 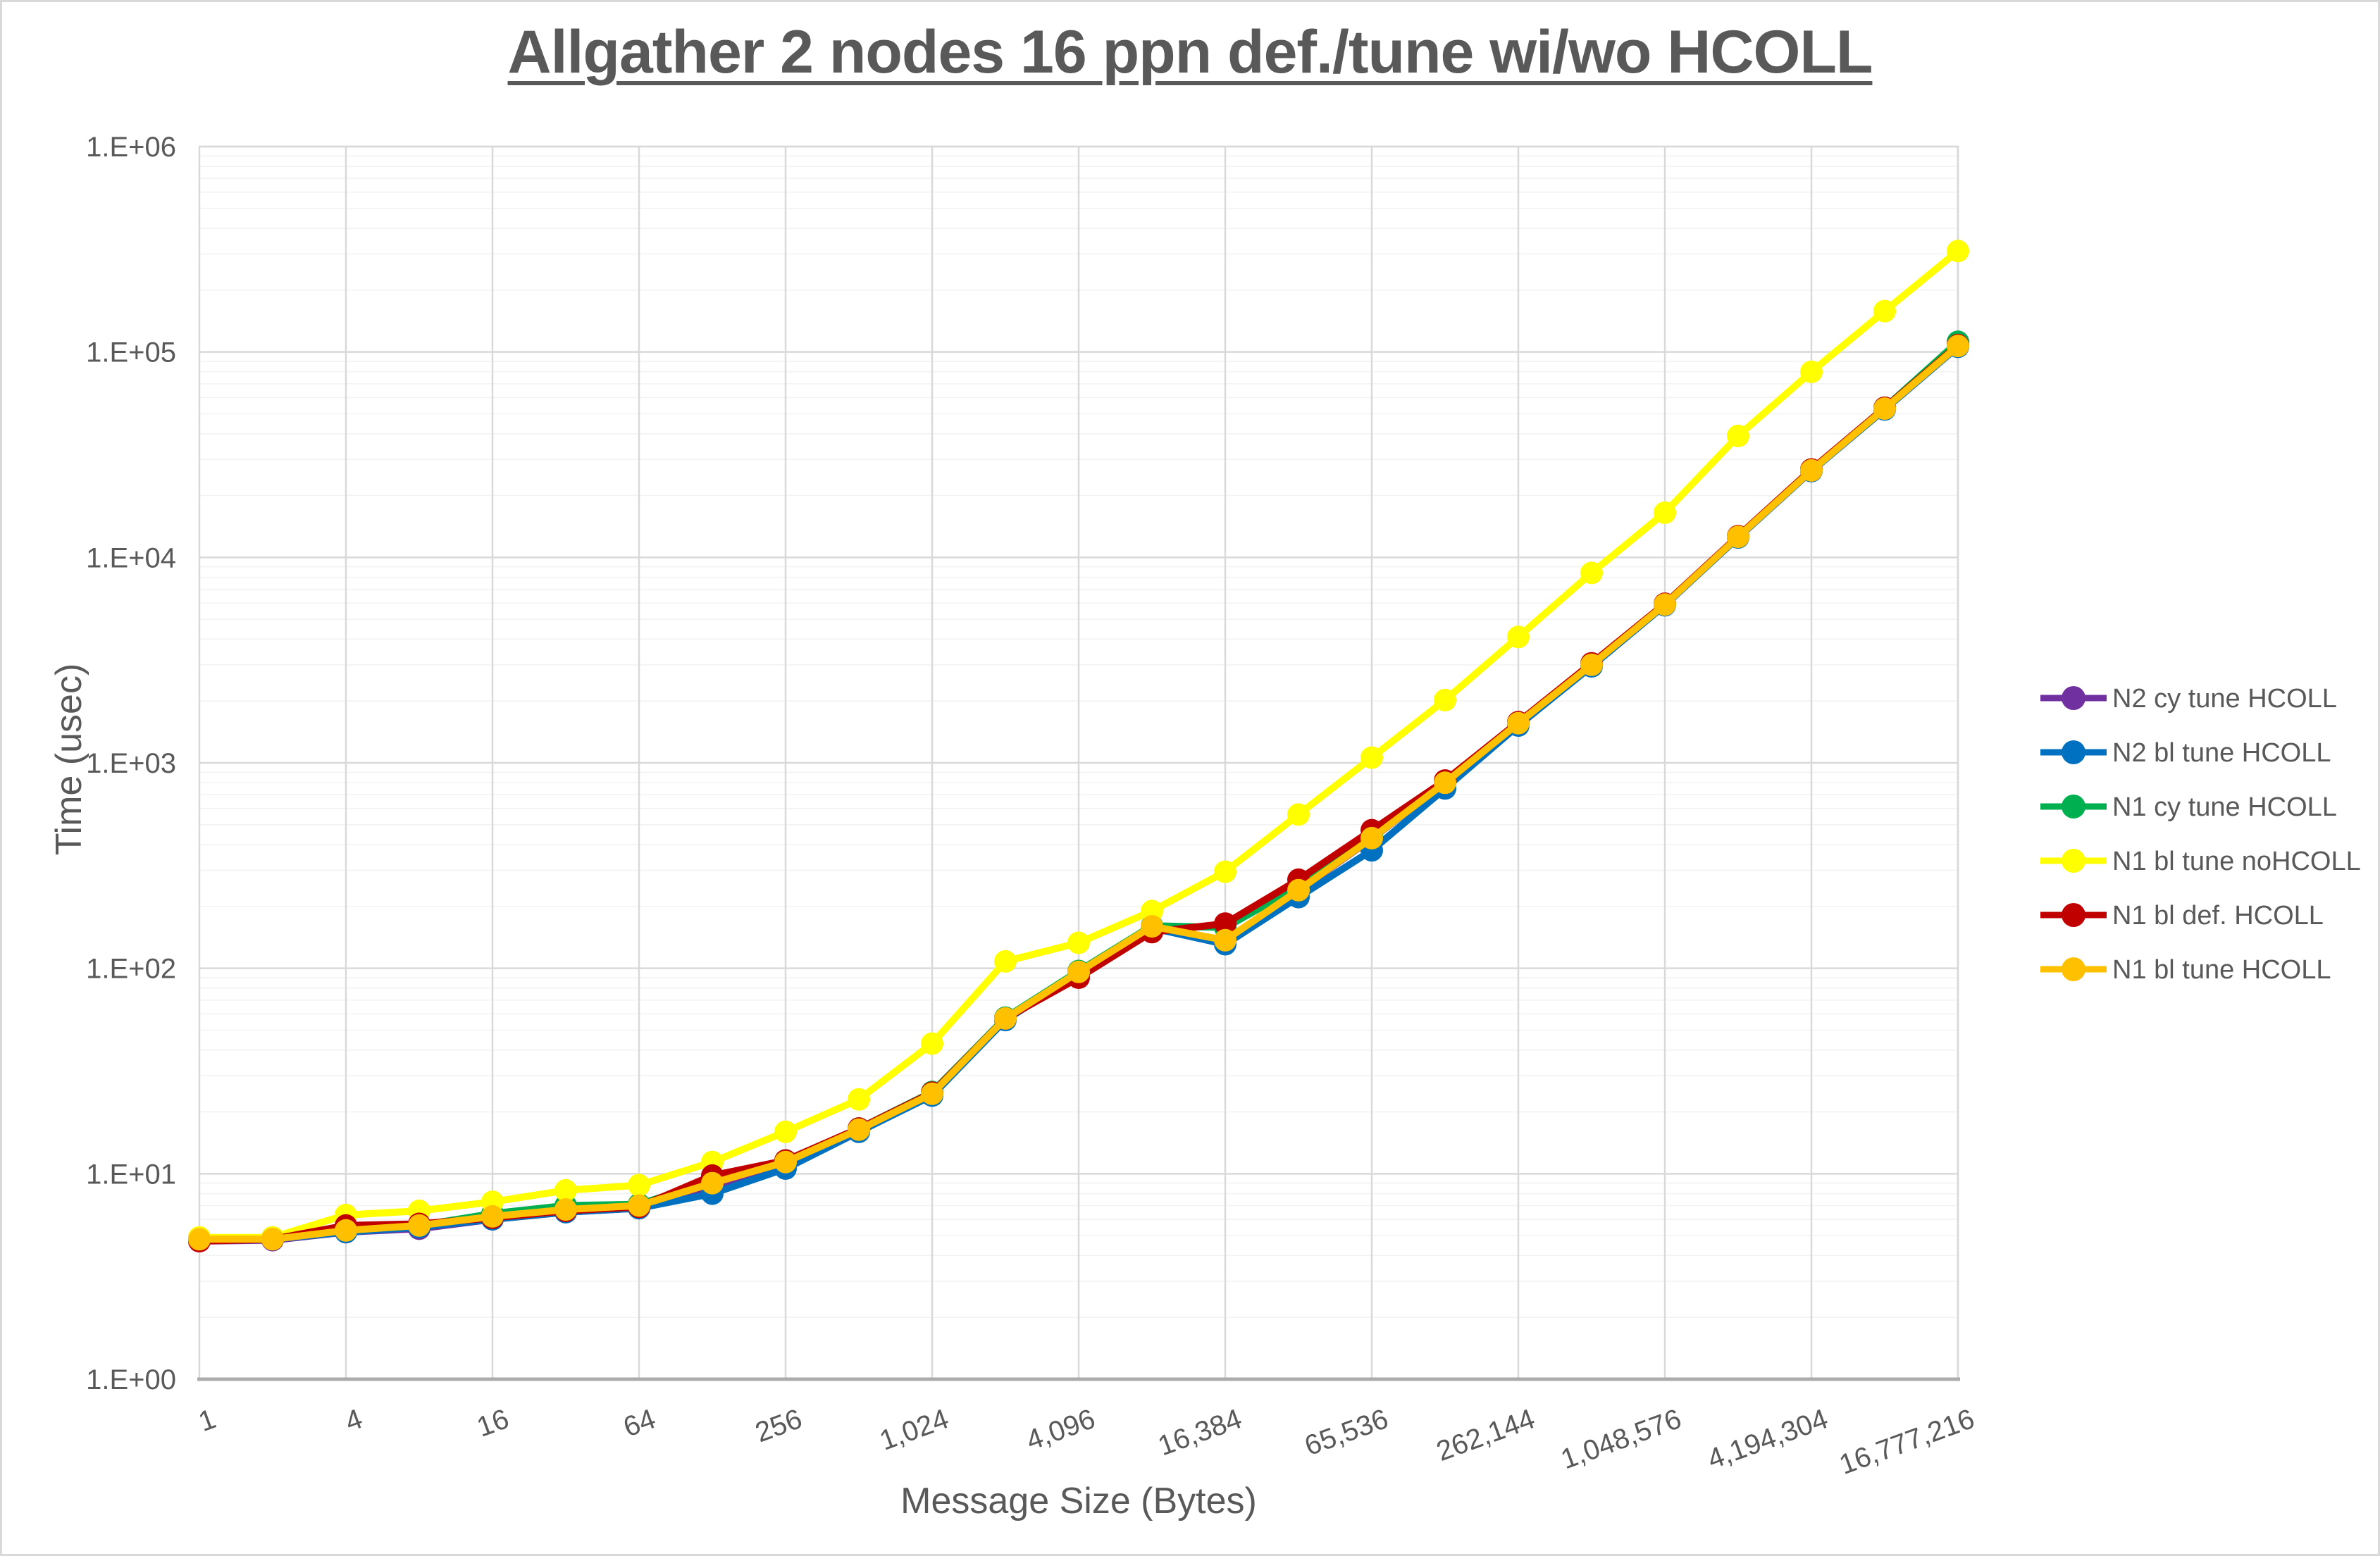 What do you see at coordinates (131, 1174) in the screenshot?
I see `y-tick-label: 1.E+01` at bounding box center [131, 1174].